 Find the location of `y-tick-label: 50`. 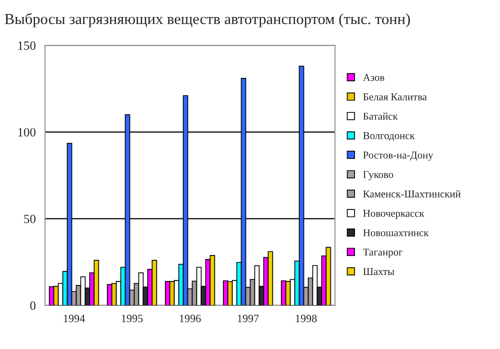

y-tick-label: 50 is located at coordinates (30, 219).